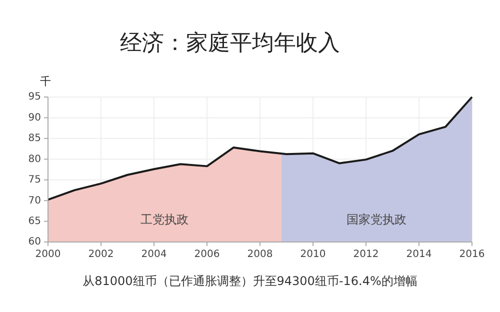 The height and width of the screenshot is (312, 500). I want to click on x-tick-label: 2012, so click(366, 254).